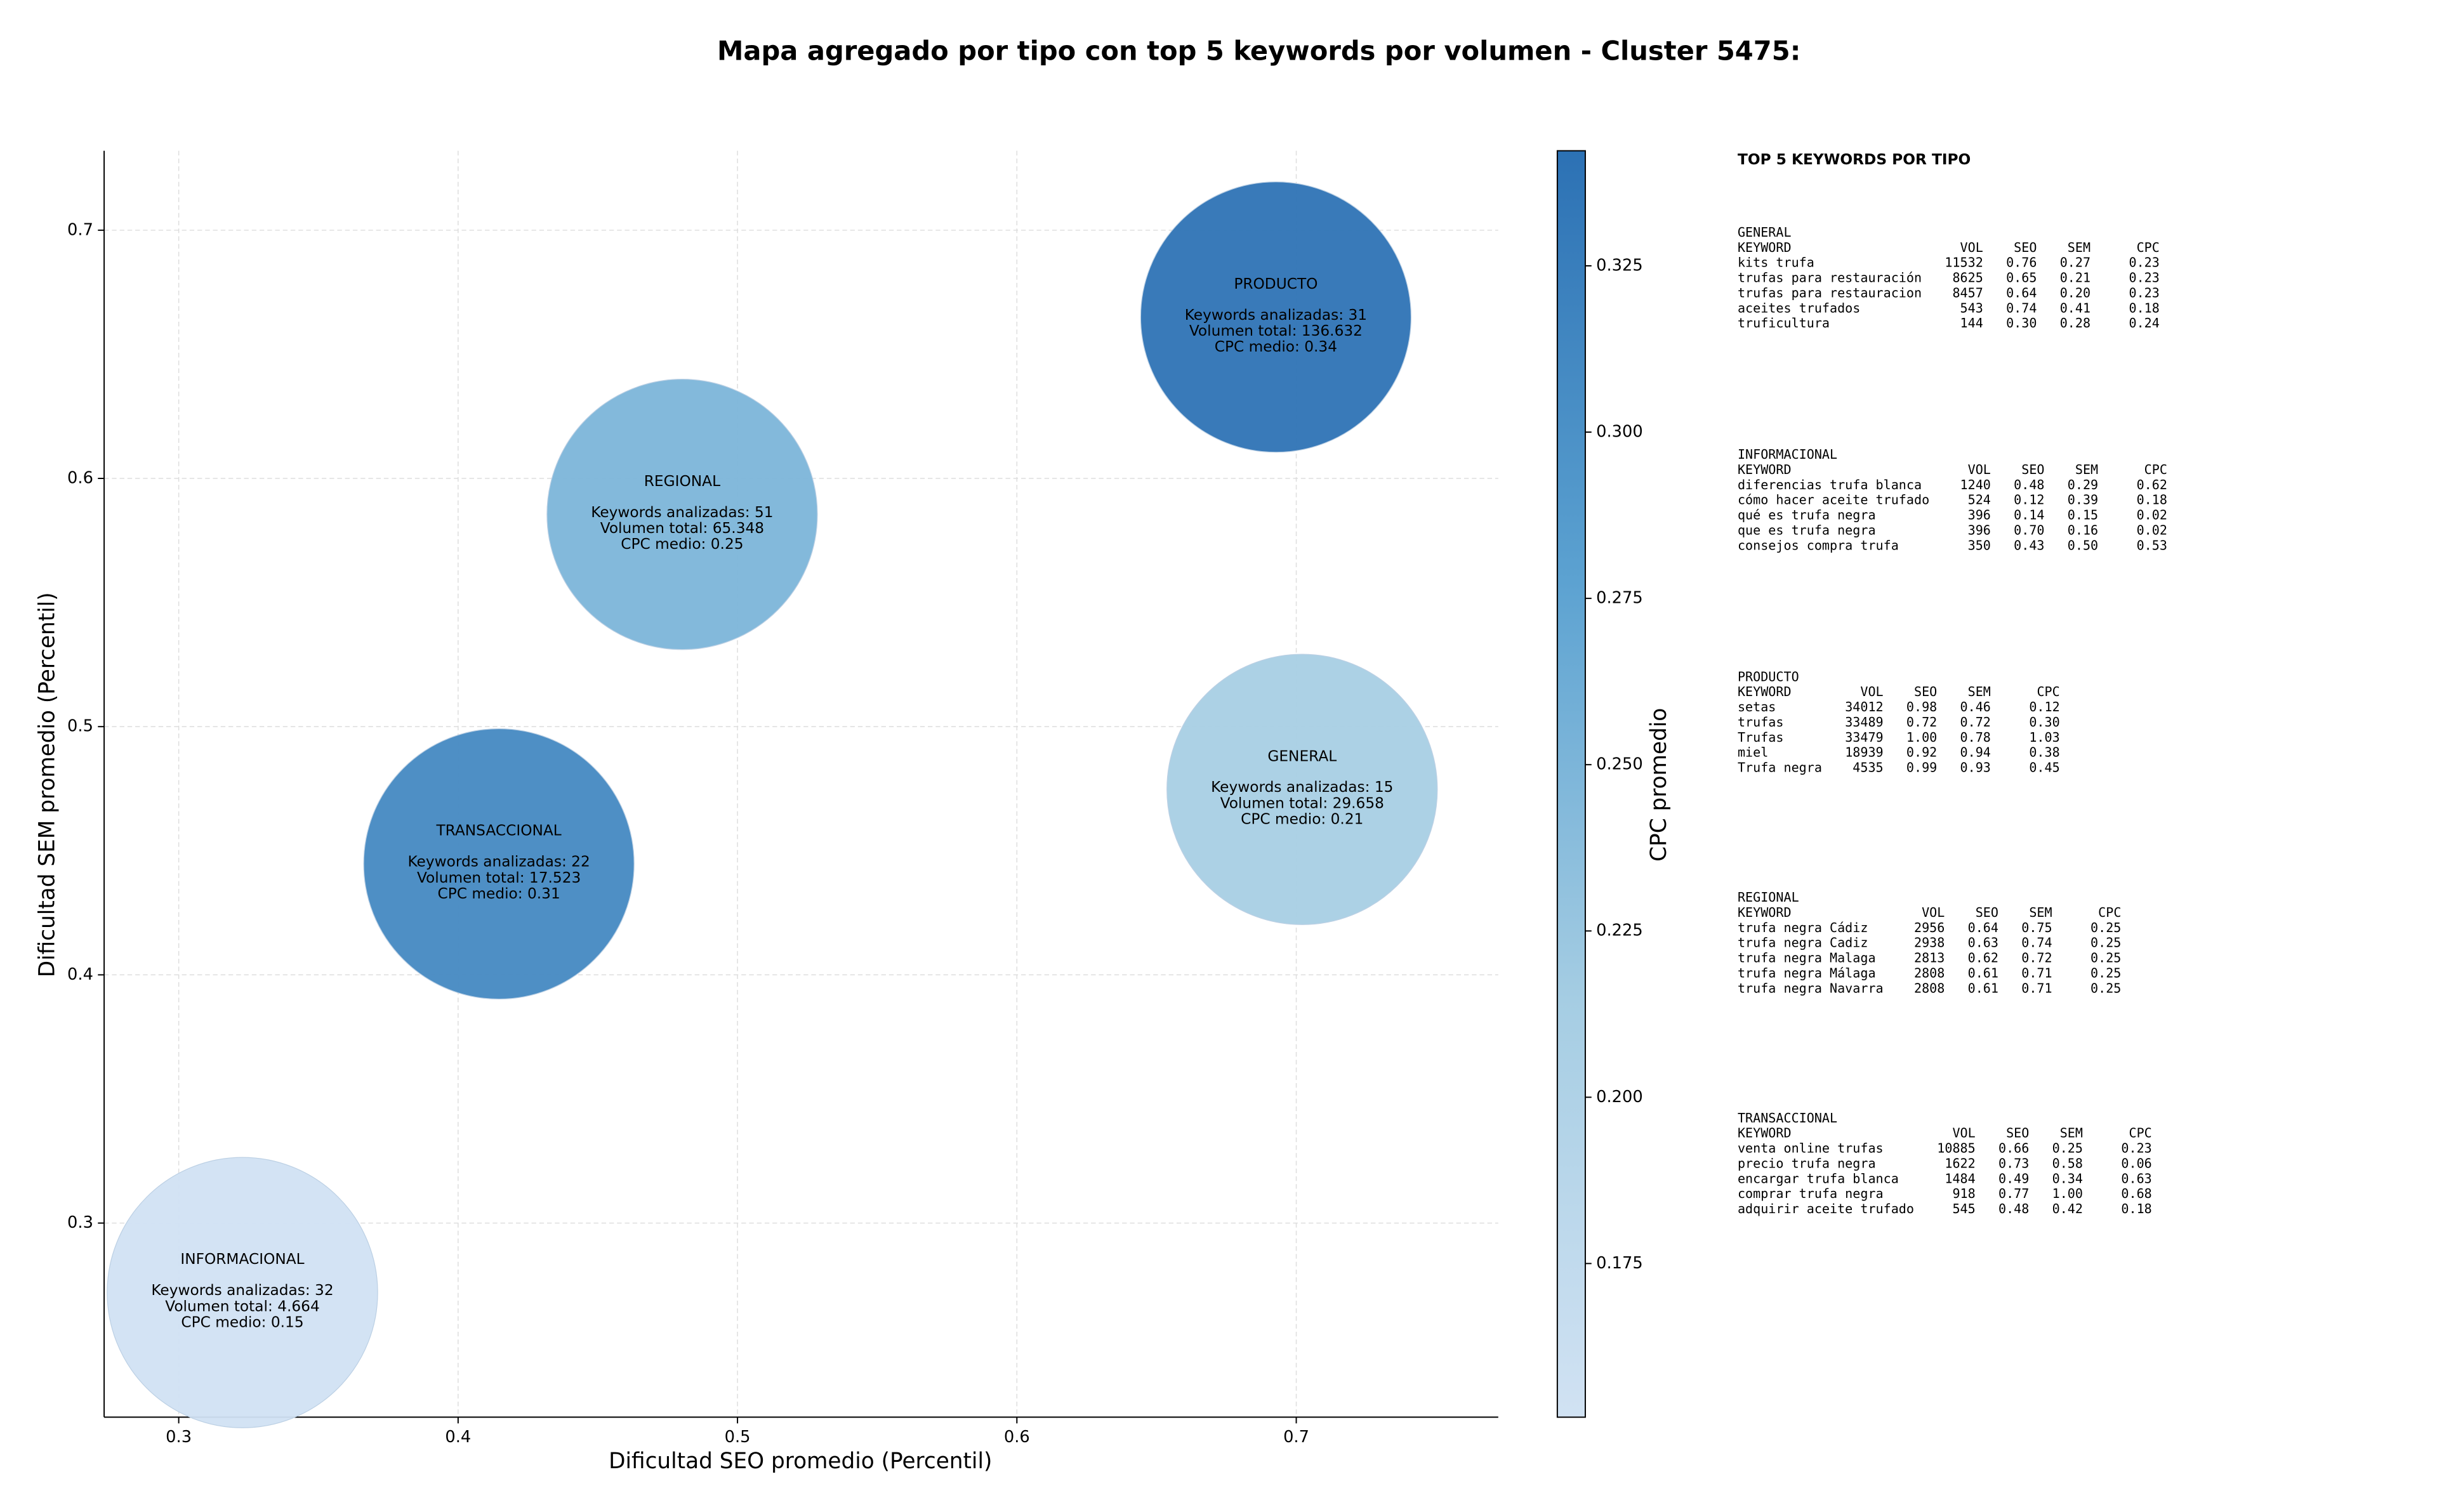  What do you see at coordinates (2083, 531) in the screenshot?
I see `table-cell: 0.16` at bounding box center [2083, 531].